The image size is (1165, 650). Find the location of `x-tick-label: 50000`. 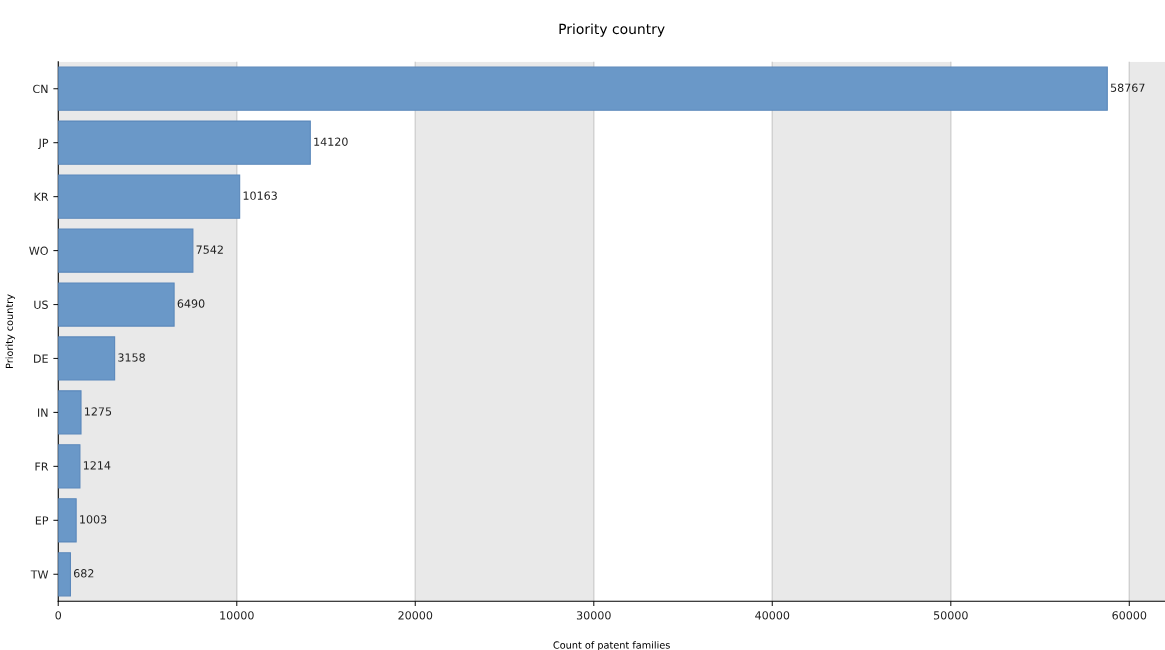

x-tick-label: 50000 is located at coordinates (950, 615).